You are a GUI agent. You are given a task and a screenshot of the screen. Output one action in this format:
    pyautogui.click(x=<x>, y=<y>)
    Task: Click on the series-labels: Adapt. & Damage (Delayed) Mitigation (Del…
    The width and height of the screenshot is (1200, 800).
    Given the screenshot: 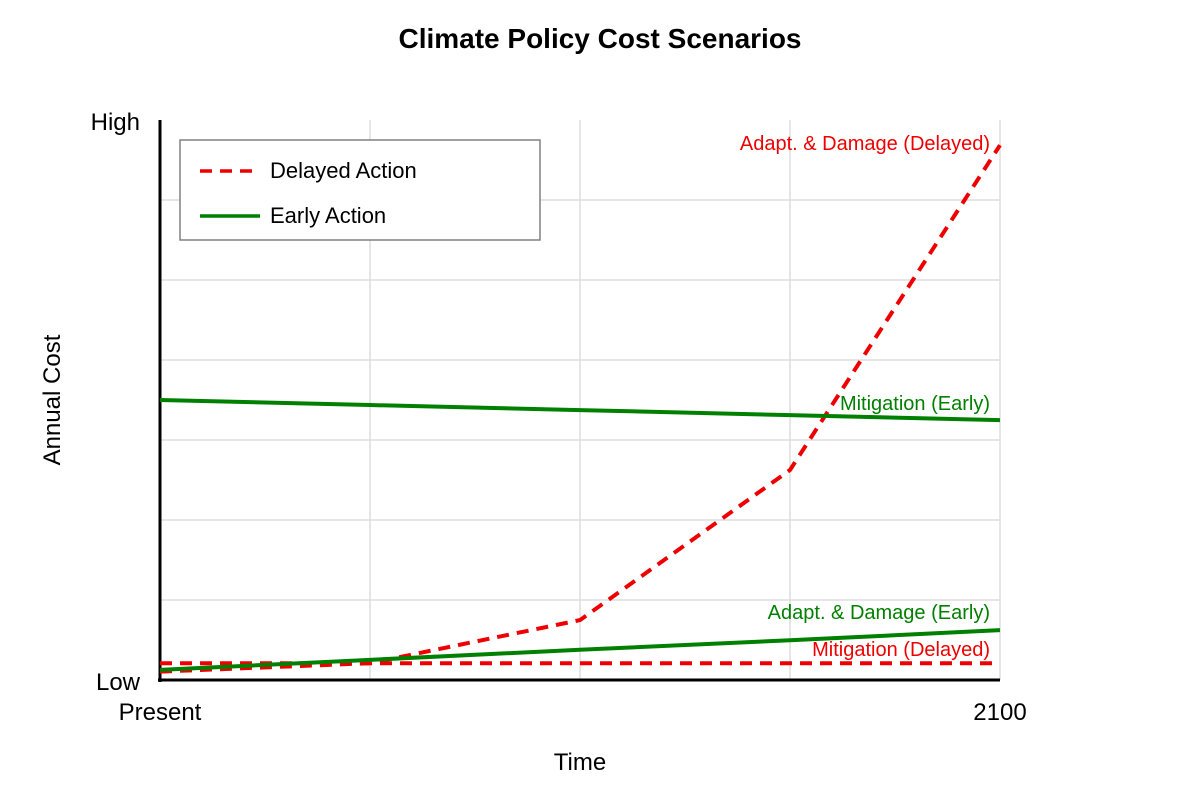 What is the action you would take?
    pyautogui.click(x=865, y=397)
    